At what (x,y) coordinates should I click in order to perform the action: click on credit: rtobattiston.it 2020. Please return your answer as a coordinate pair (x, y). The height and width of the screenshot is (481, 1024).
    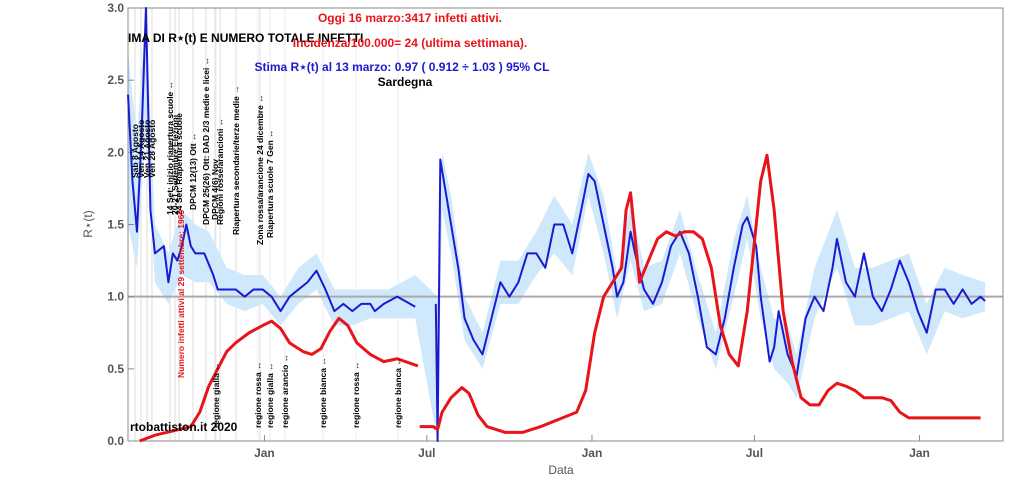
    Looking at the image, I should click on (184, 427).